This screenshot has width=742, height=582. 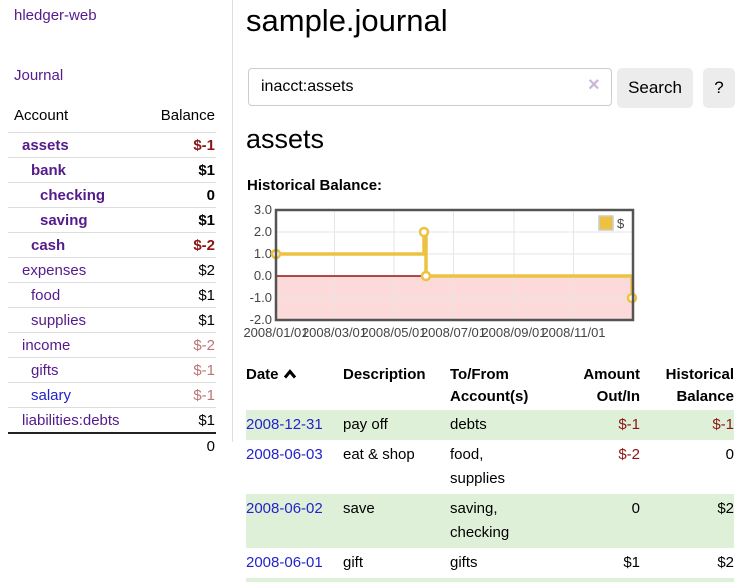 What do you see at coordinates (284, 424) in the screenshot?
I see `transaction-date-link: 2008-12-31` at bounding box center [284, 424].